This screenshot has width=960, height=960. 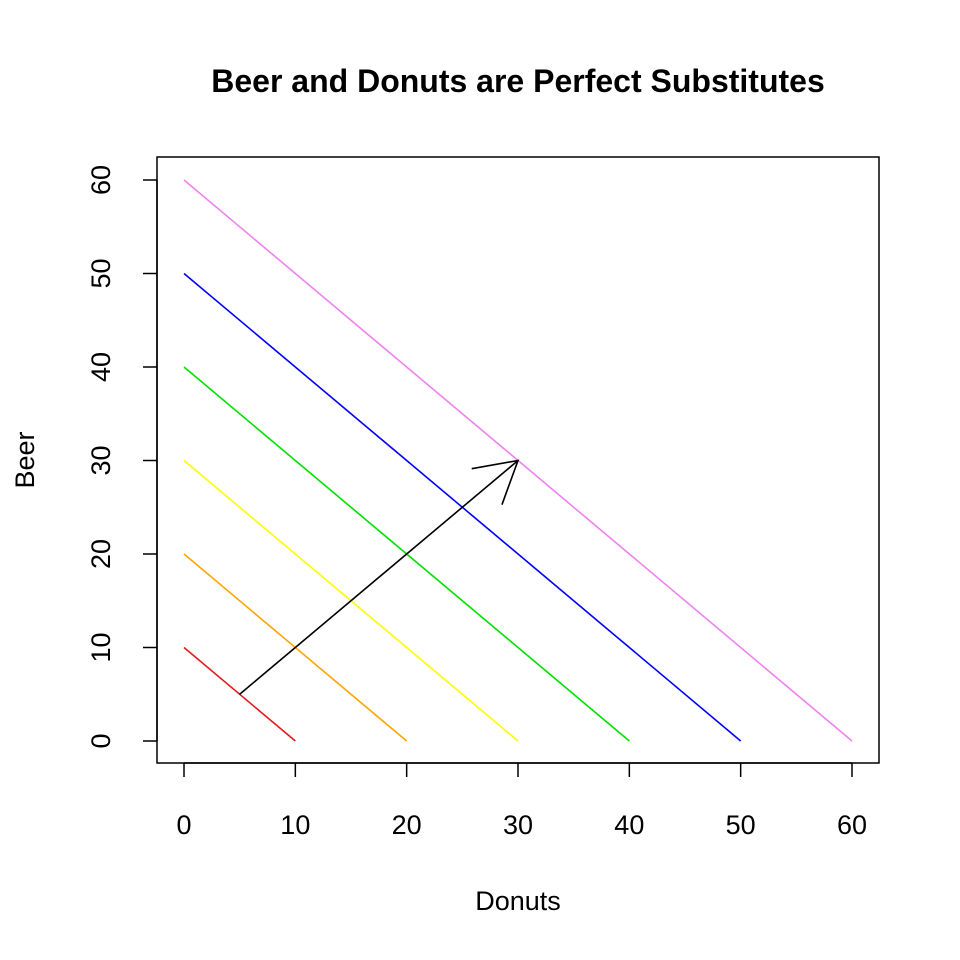 I want to click on x-tick-label: 50, so click(x=741, y=825).